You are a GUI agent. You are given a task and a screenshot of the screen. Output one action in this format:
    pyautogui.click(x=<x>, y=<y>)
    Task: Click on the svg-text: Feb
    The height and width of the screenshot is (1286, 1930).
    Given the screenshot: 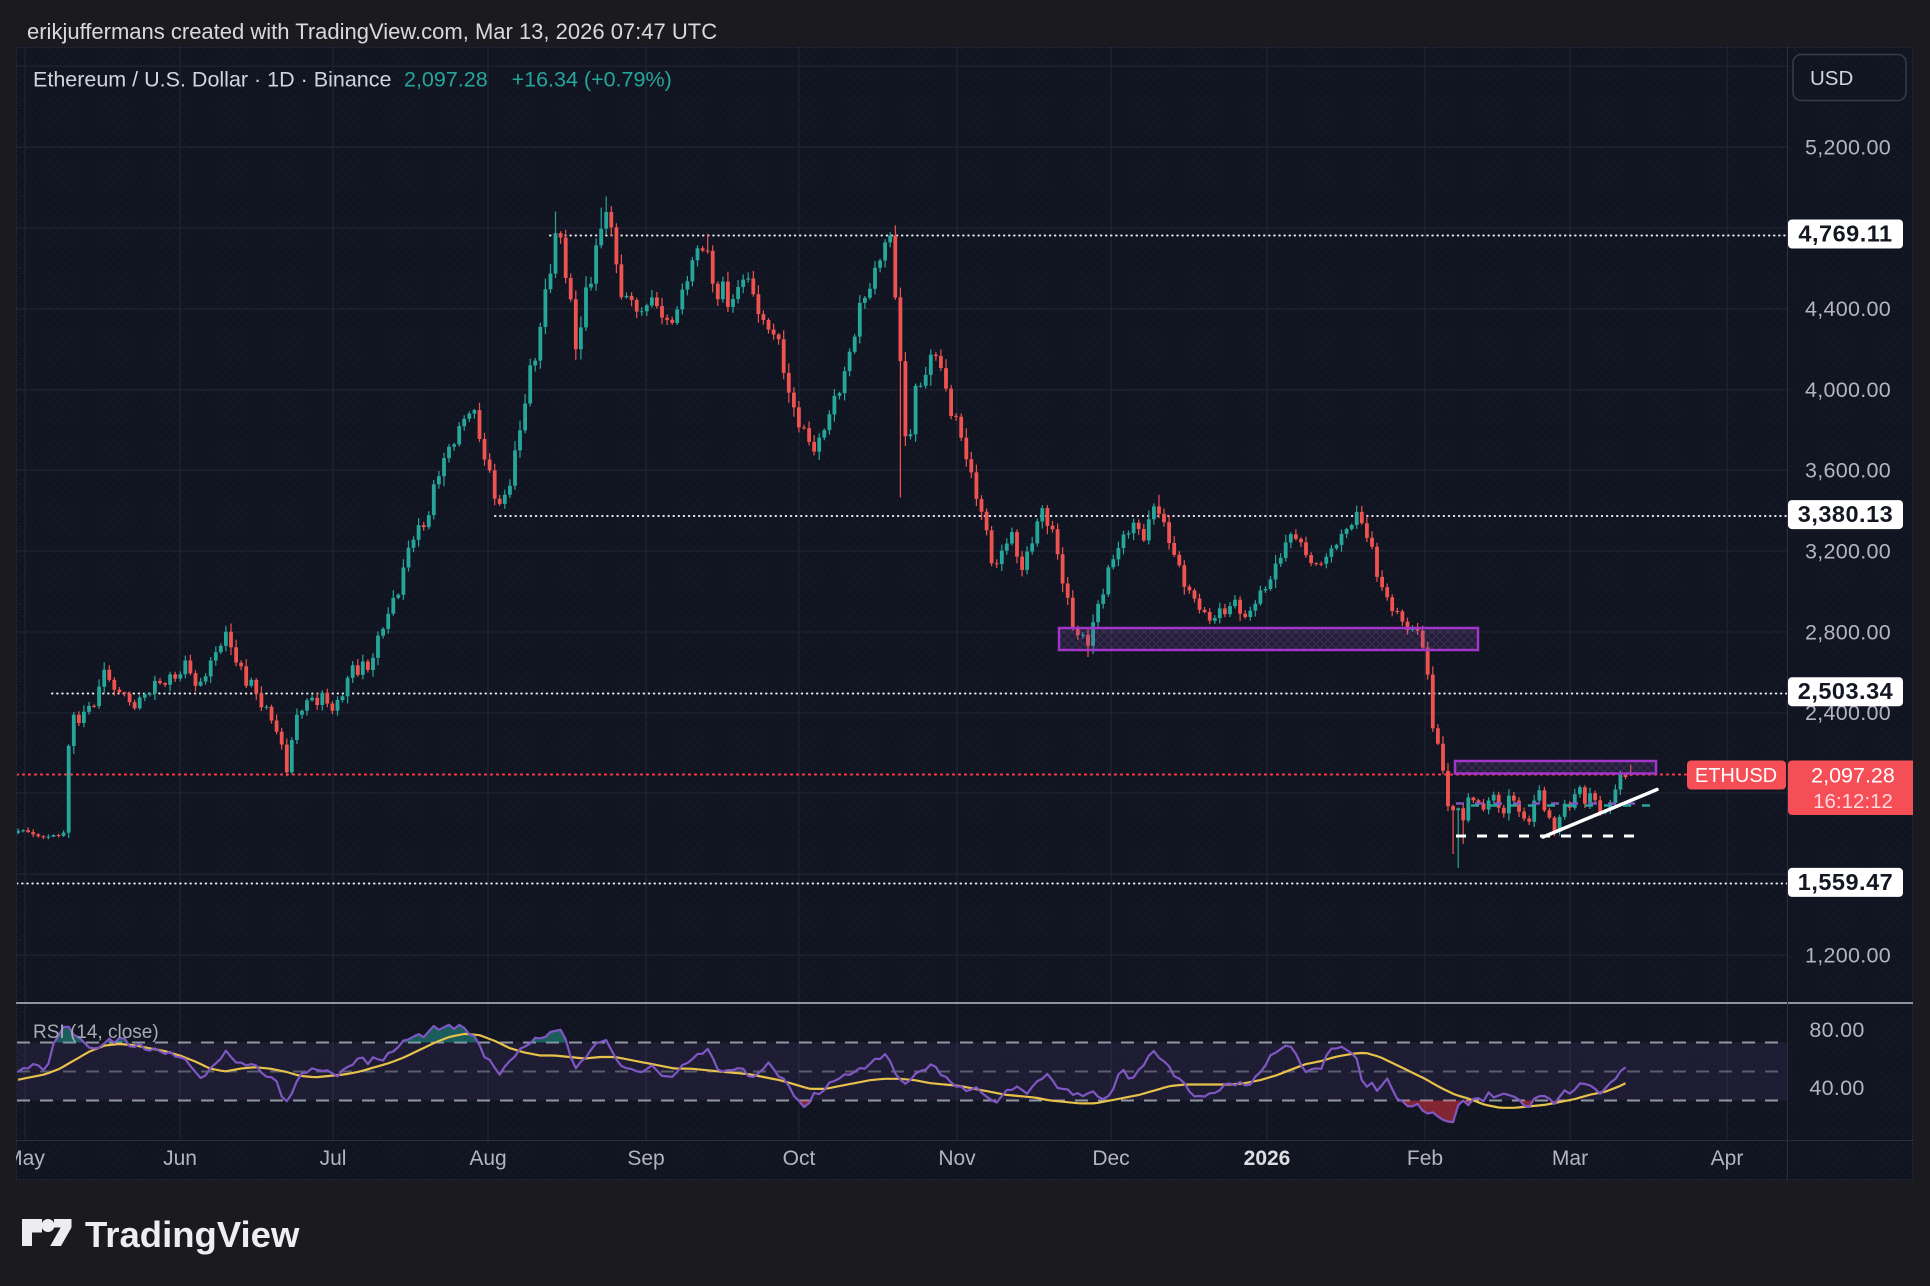 What is the action you would take?
    pyautogui.click(x=1425, y=1158)
    